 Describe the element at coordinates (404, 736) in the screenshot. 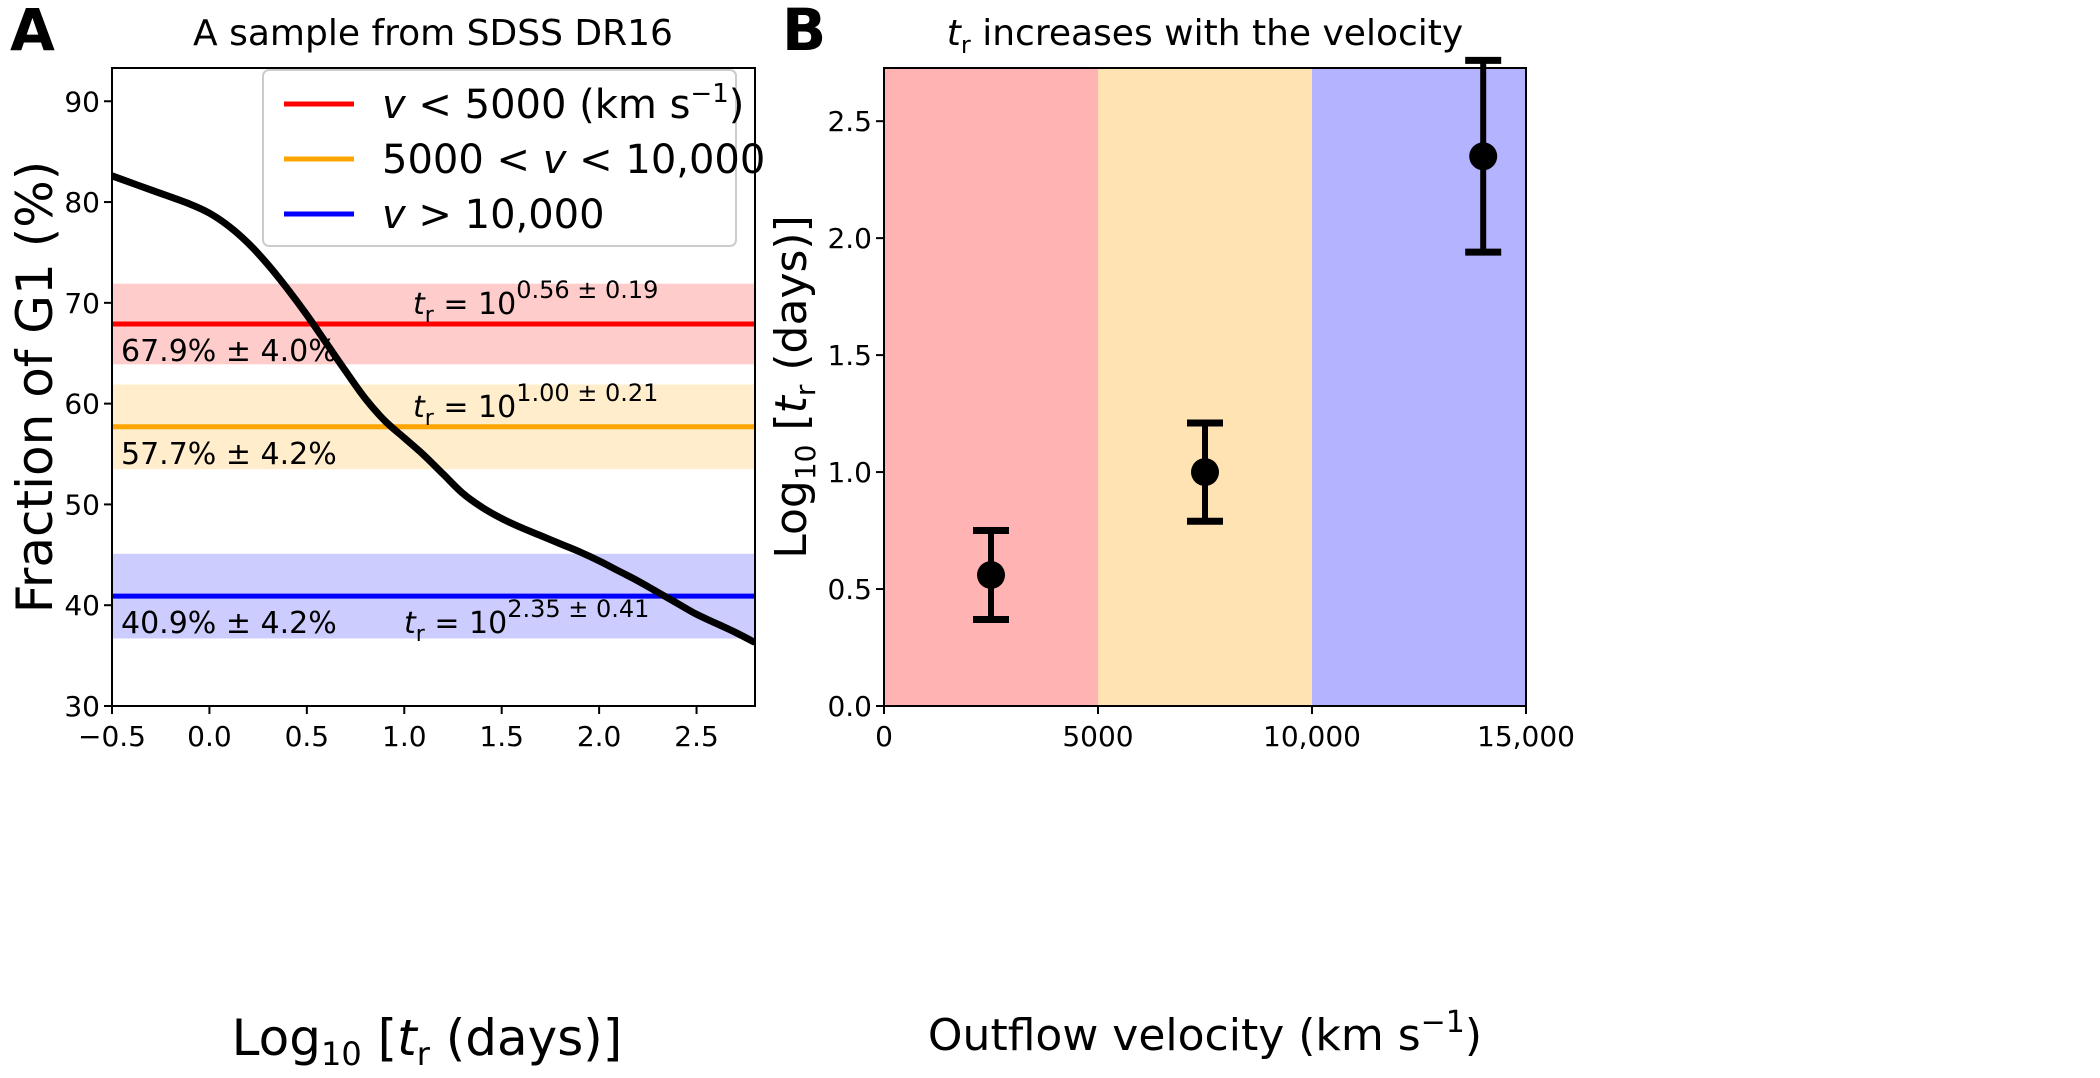

I see `x-tick-label: 1.0` at that location.